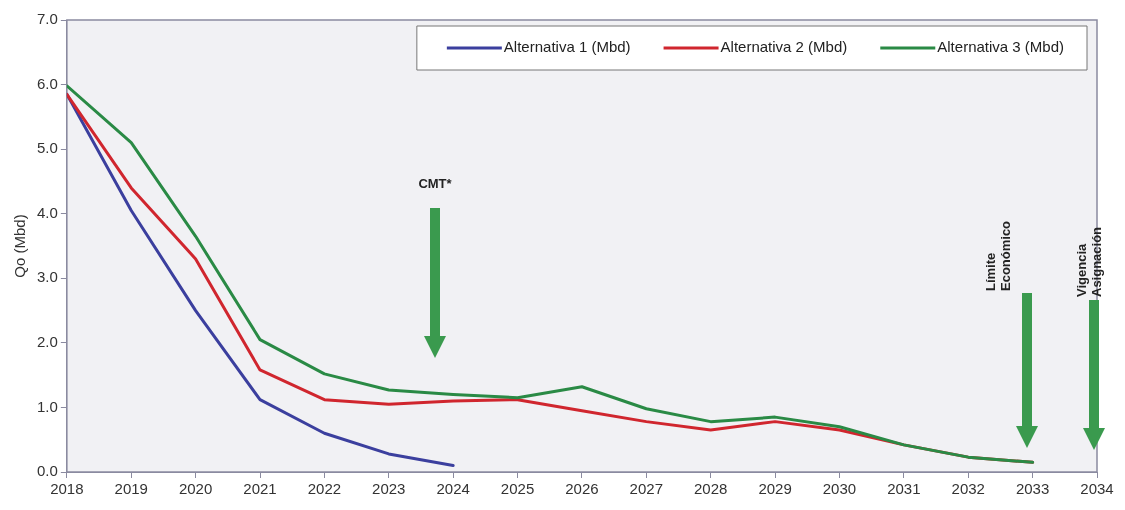 The width and height of the screenshot is (1125, 510). Describe the element at coordinates (968, 489) in the screenshot. I see `x-tick-label: 2032` at that location.